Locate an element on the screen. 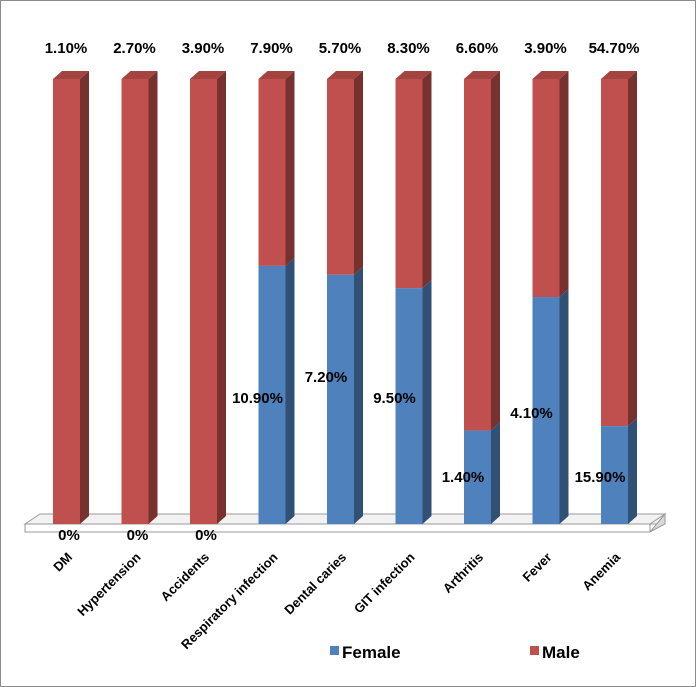 This screenshot has height=687, width=696. bar-female-3-side is located at coordinates (290, 390).